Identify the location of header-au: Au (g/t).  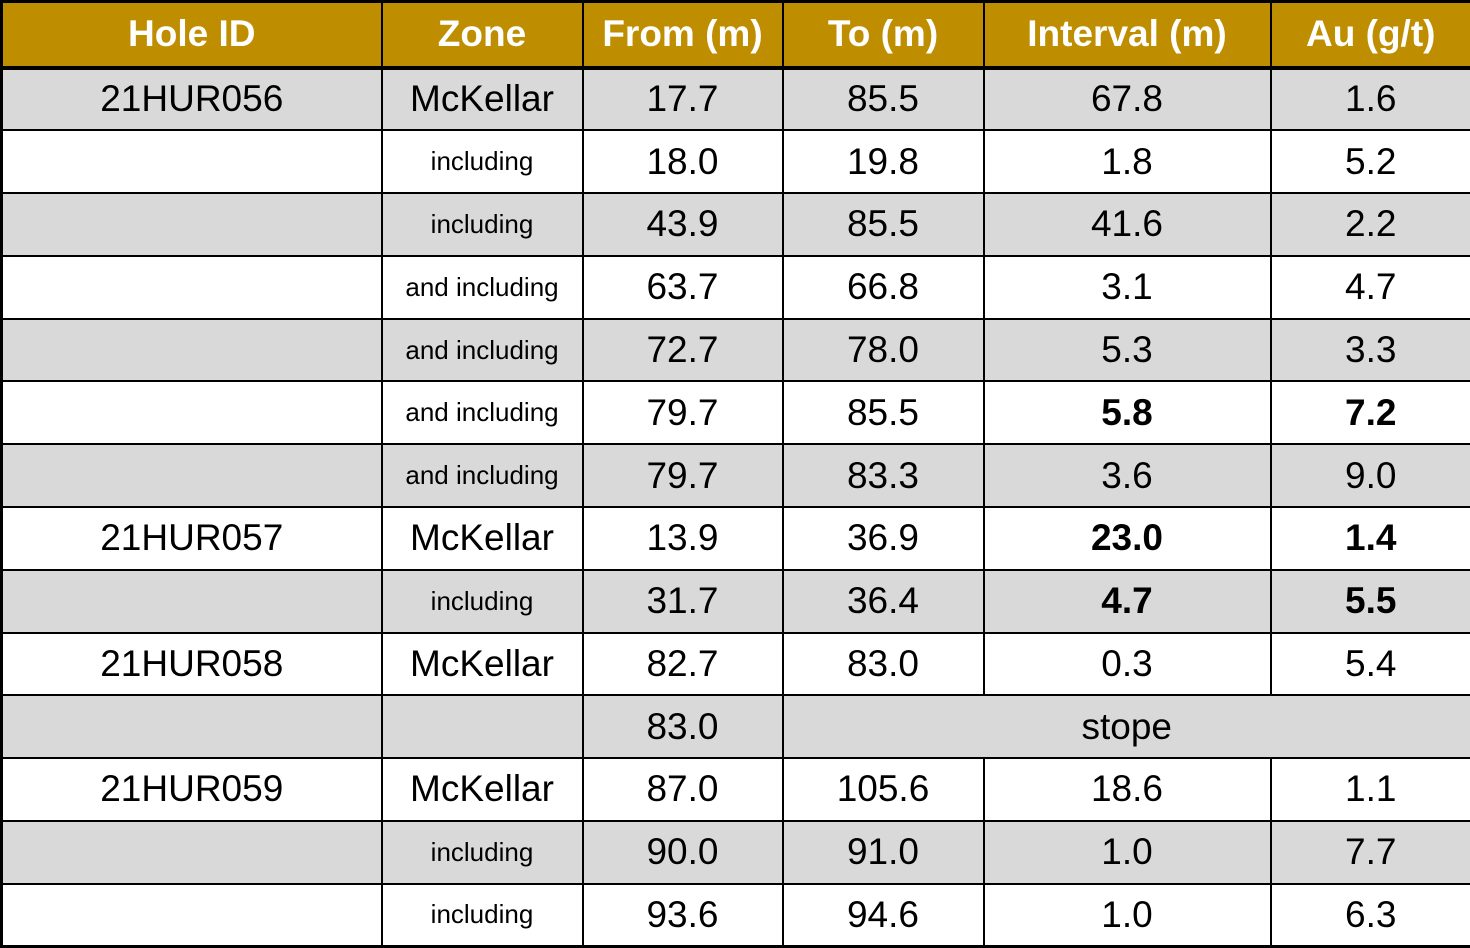
(1369, 35).